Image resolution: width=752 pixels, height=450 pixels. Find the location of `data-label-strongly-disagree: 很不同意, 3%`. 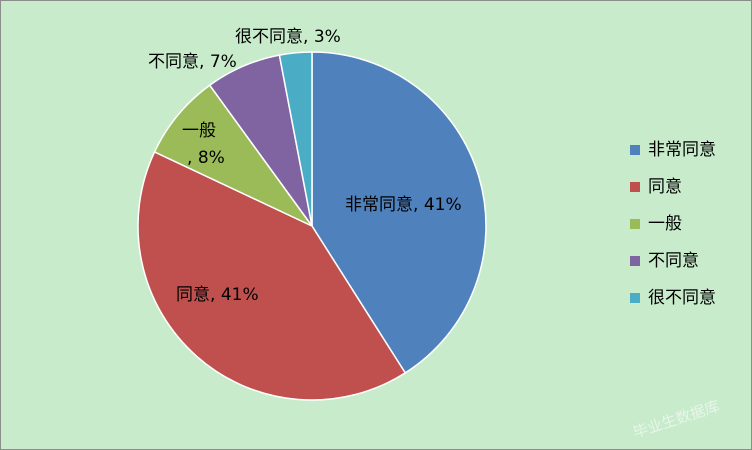

data-label-strongly-disagree: 很不同意, 3% is located at coordinates (288, 37).